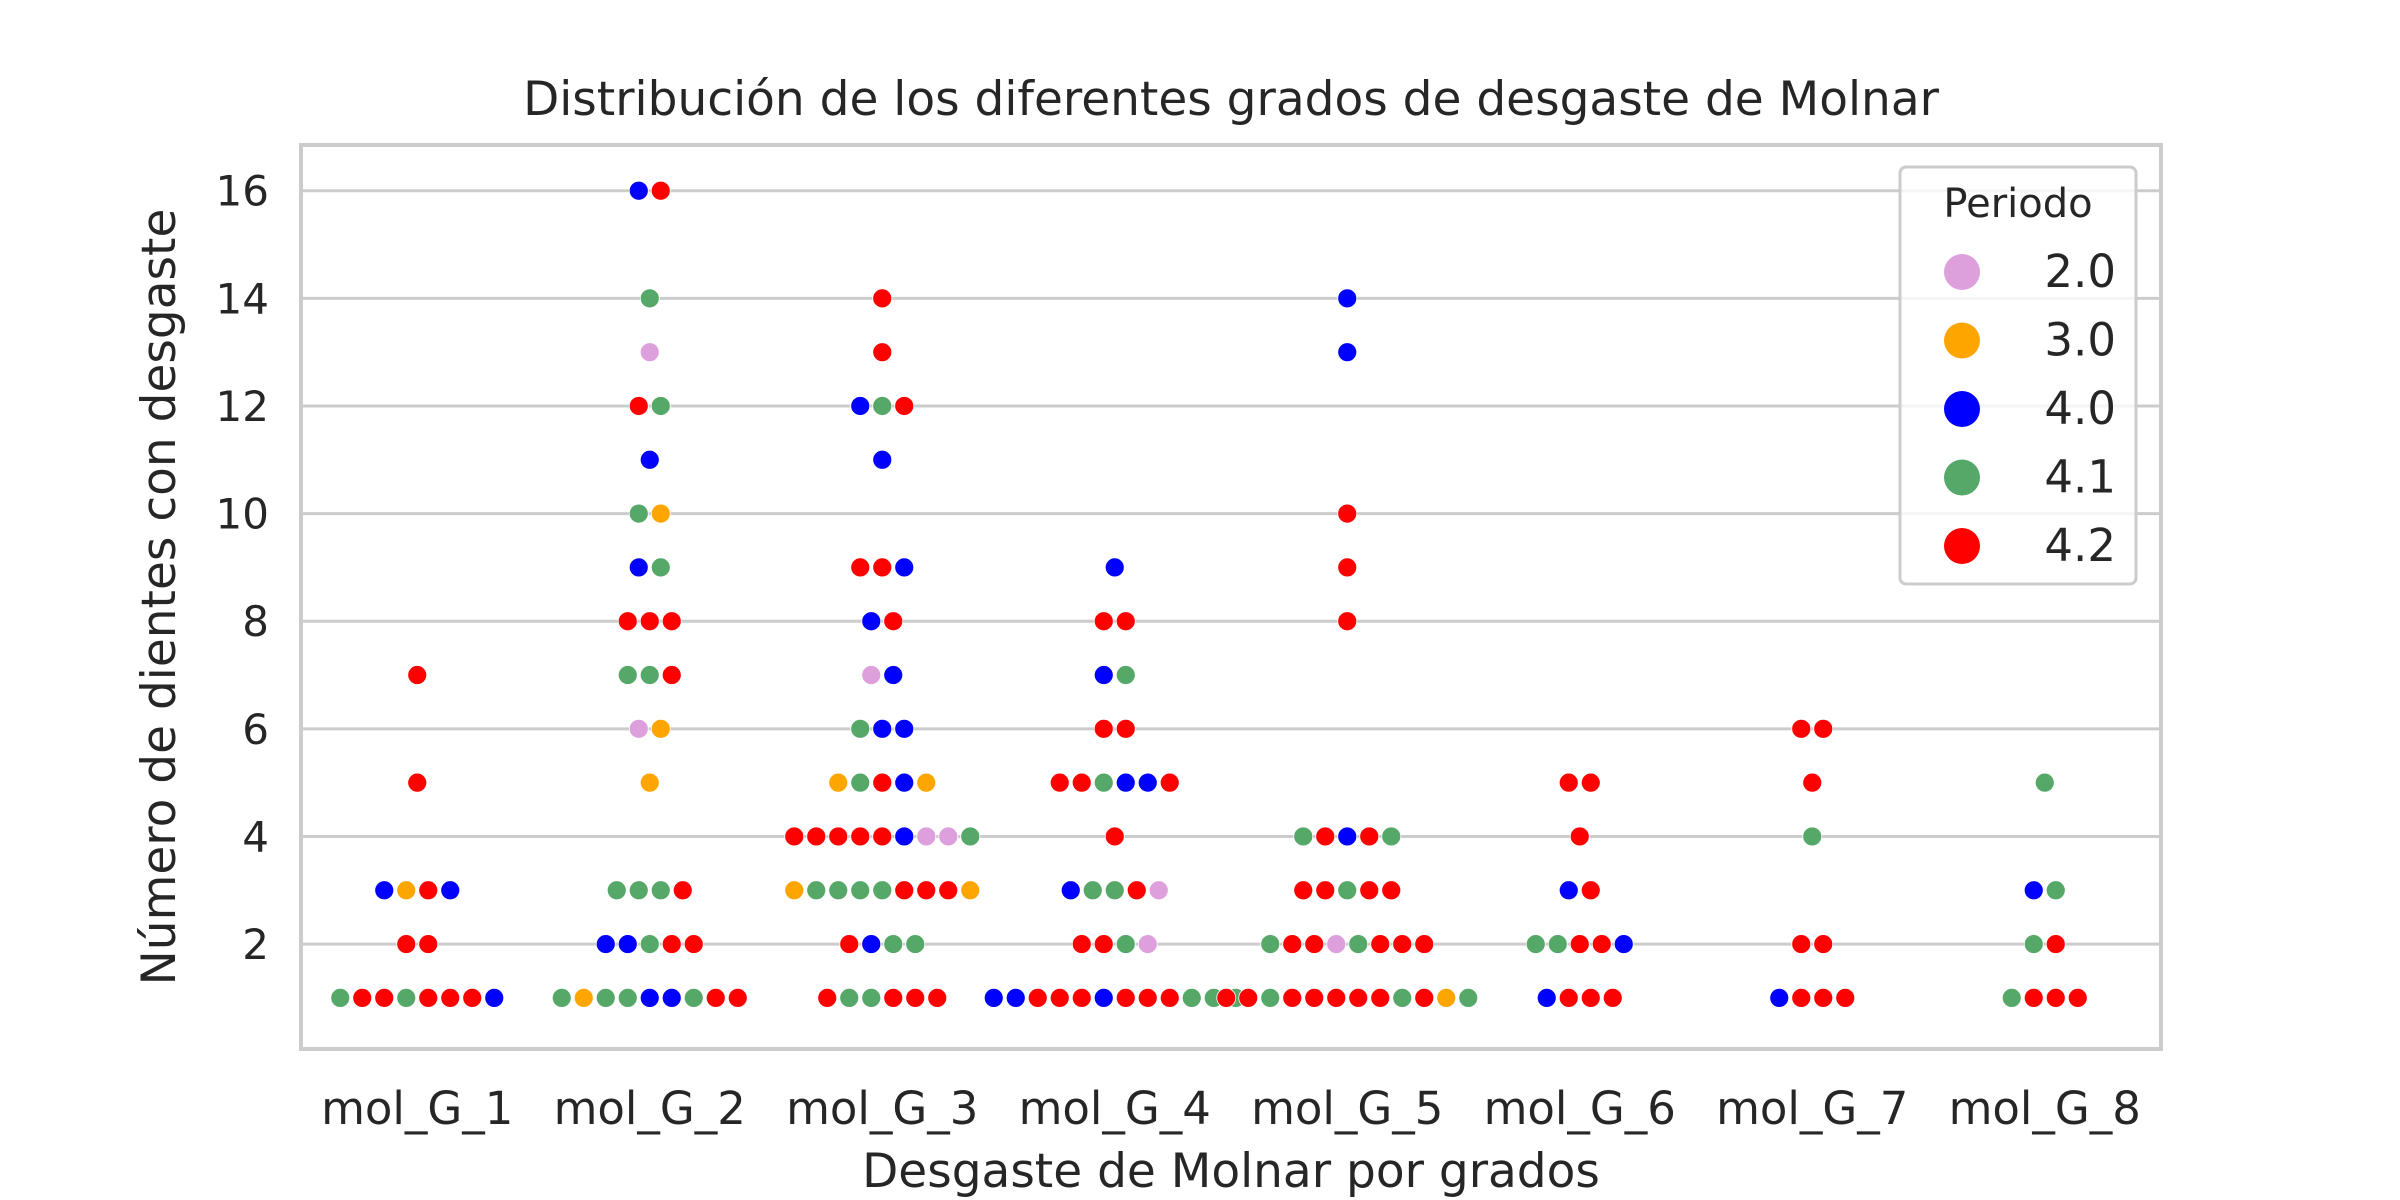 The width and height of the screenshot is (2400, 1200). What do you see at coordinates (2080, 477) in the screenshot?
I see `legend-label: 4.1` at bounding box center [2080, 477].